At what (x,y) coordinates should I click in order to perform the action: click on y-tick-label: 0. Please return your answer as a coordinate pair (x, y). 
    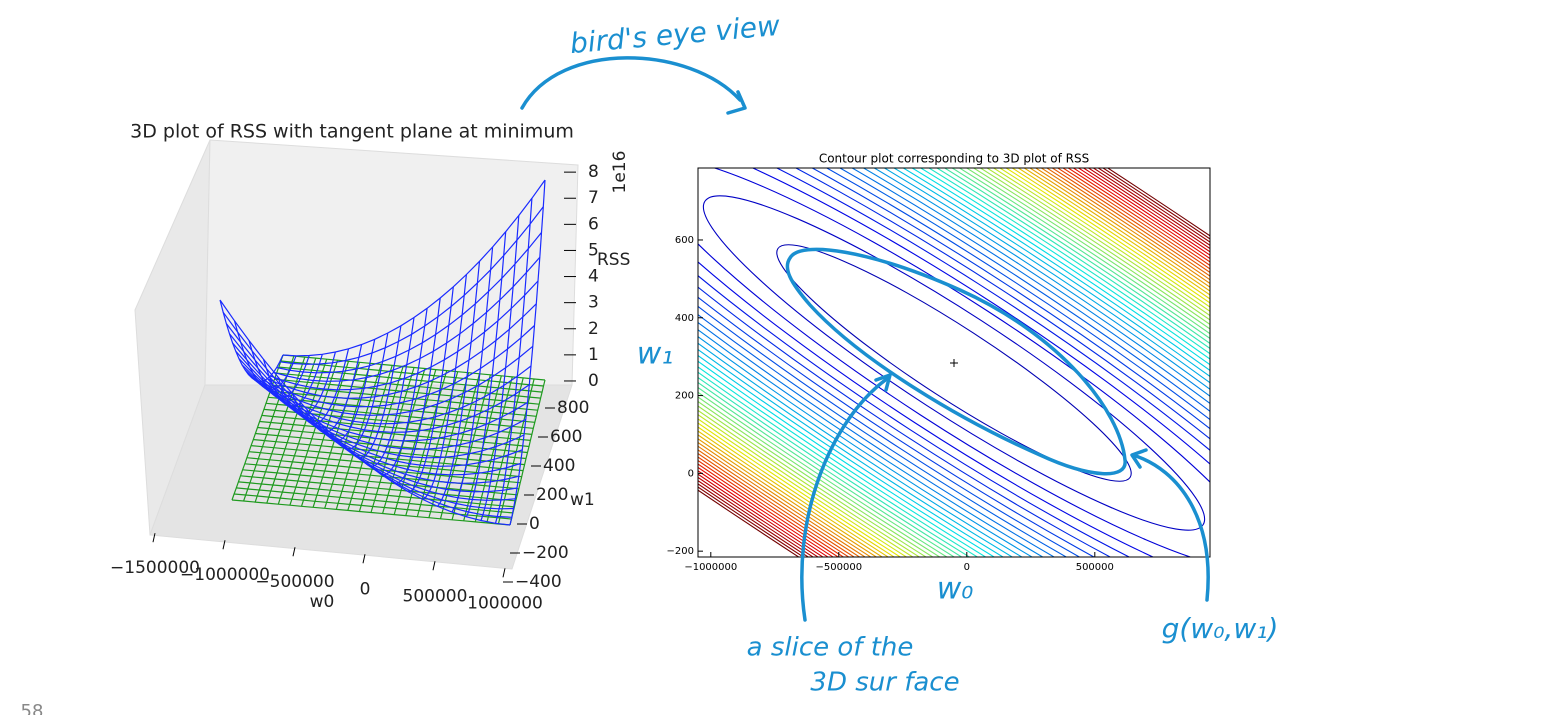
    Looking at the image, I should click on (534, 524).